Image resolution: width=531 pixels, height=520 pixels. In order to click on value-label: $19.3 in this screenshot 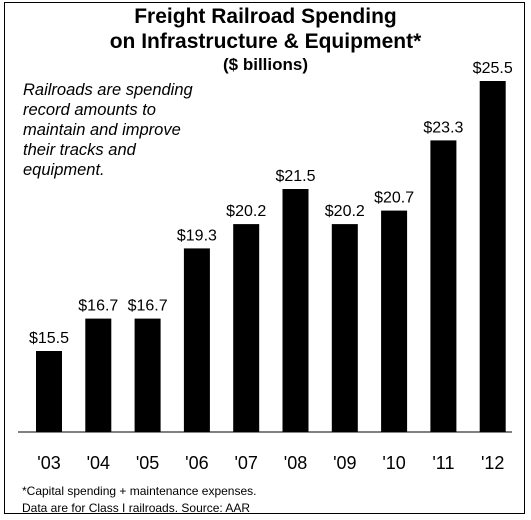, I will do `click(197, 235)`.